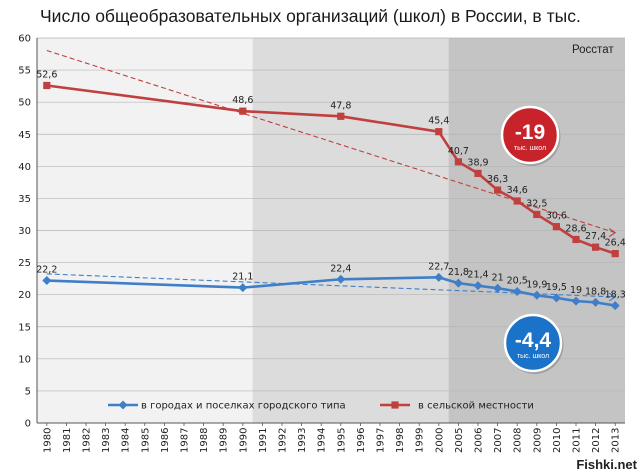 The height and width of the screenshot is (473, 640). I want to click on y-tick-label: 40, so click(24, 167).